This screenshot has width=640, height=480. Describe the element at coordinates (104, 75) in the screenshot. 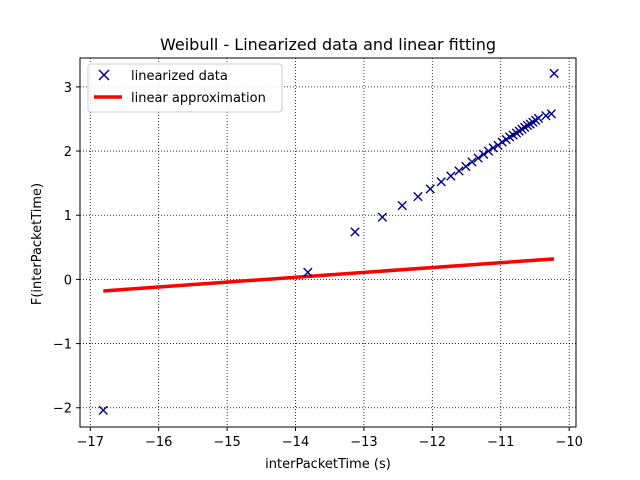

I see `legend-marker-linearized-data` at that location.